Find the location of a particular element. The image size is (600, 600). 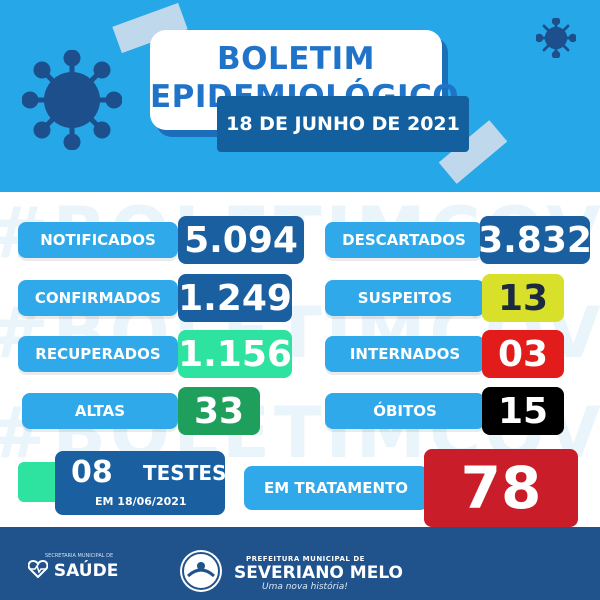

saude-text: SAÚDE is located at coordinates (86, 571).